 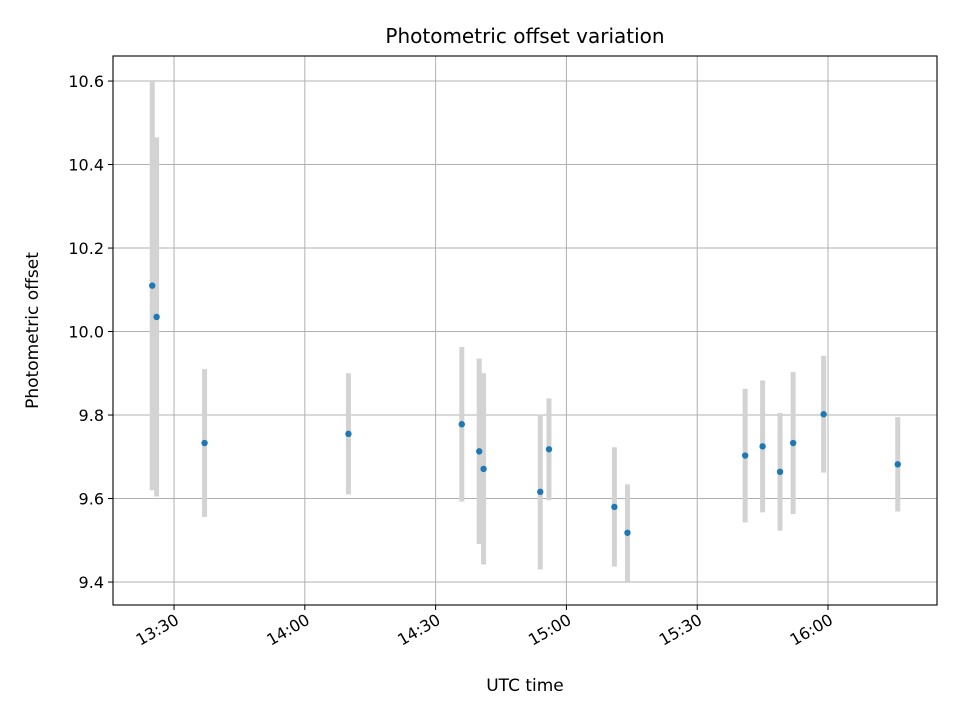 I want to click on x-tick-label: 16:00, so click(x=811, y=630).